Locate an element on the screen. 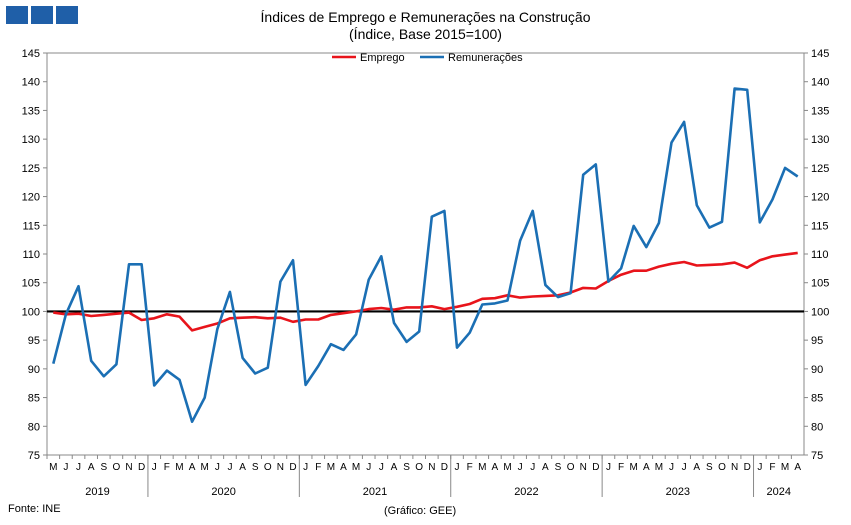  year-label: 2021 is located at coordinates (375, 492).